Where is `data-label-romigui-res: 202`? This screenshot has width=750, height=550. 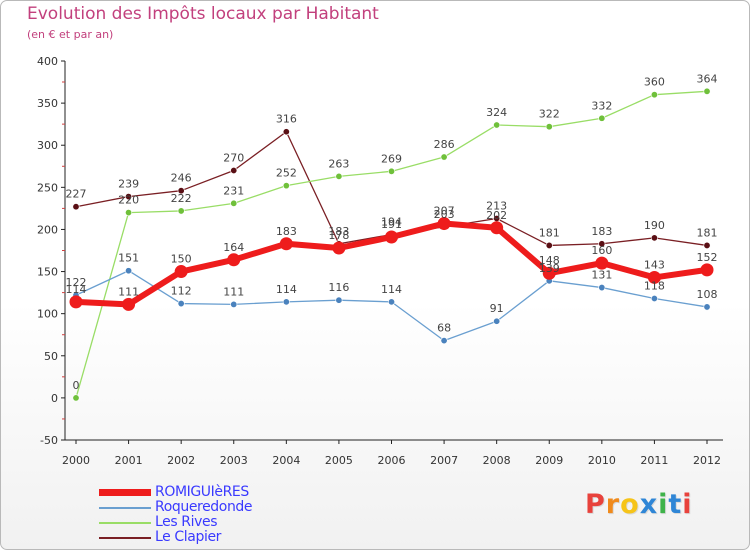
data-label-romigui-res: 202 is located at coordinates (496, 215).